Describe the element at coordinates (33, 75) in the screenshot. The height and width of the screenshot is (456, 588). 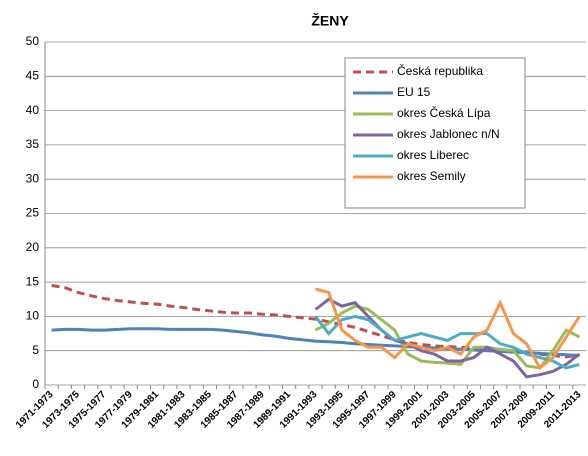
I see `y-tick-label: 45` at that location.